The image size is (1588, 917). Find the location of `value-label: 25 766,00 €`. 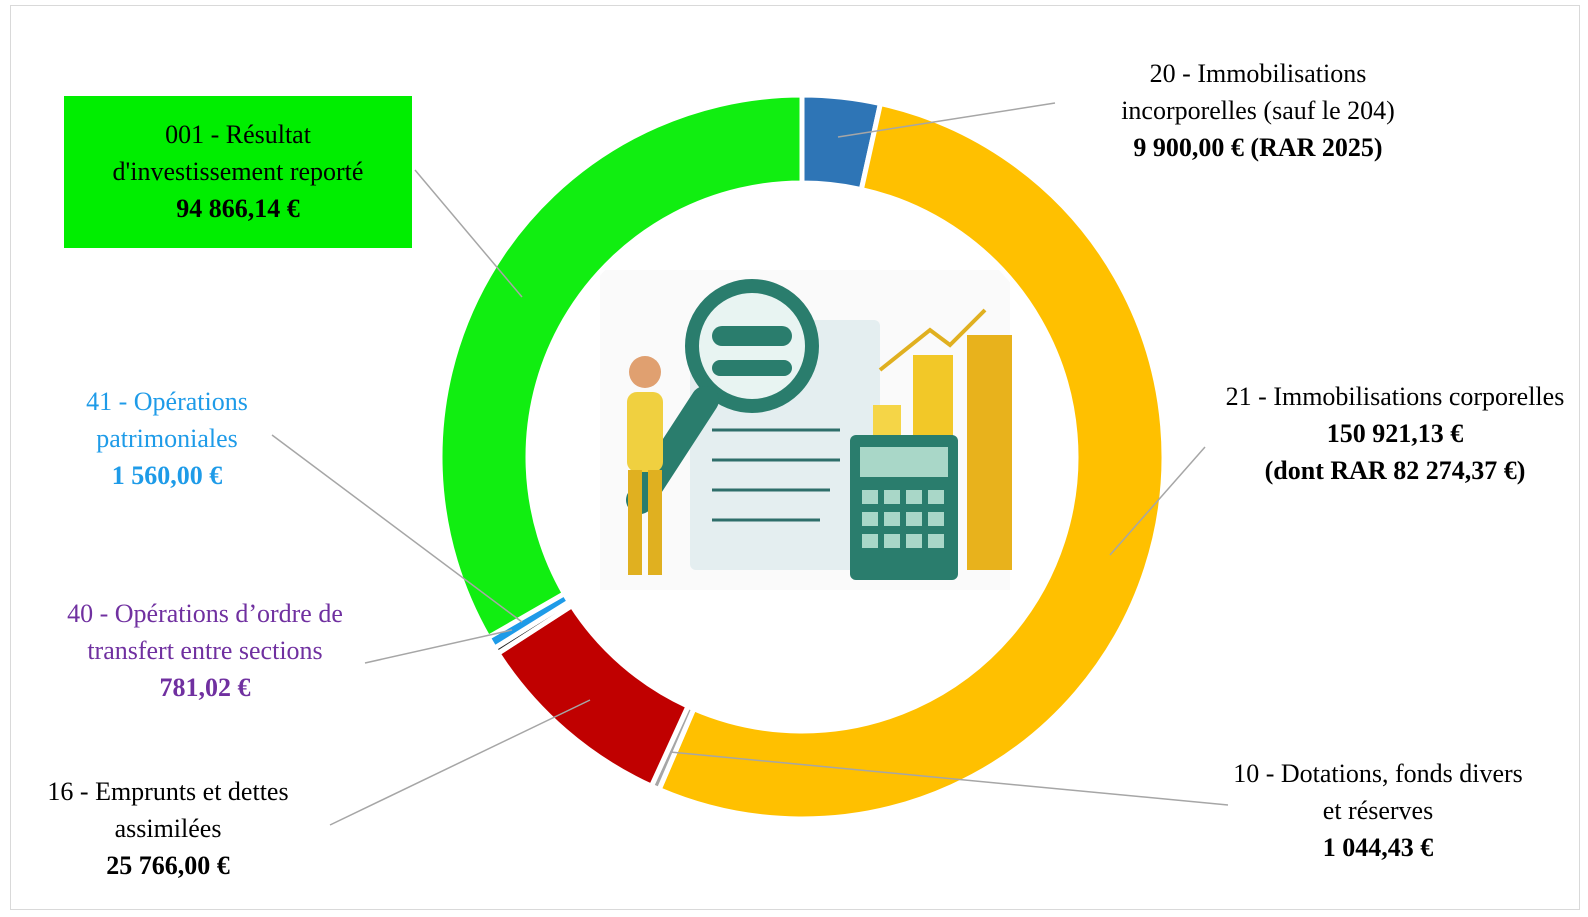

value-label: 25 766,00 € is located at coordinates (168, 865).